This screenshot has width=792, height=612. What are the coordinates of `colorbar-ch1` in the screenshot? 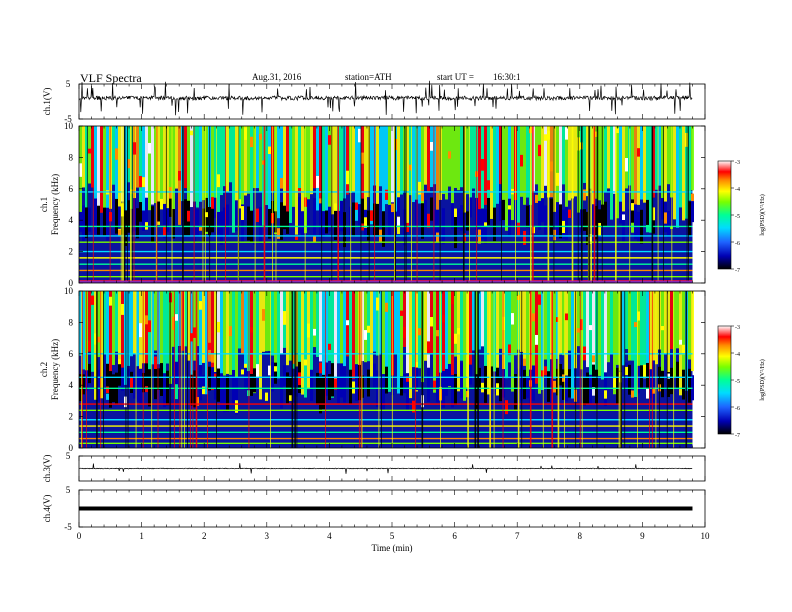 It's located at (725, 215).